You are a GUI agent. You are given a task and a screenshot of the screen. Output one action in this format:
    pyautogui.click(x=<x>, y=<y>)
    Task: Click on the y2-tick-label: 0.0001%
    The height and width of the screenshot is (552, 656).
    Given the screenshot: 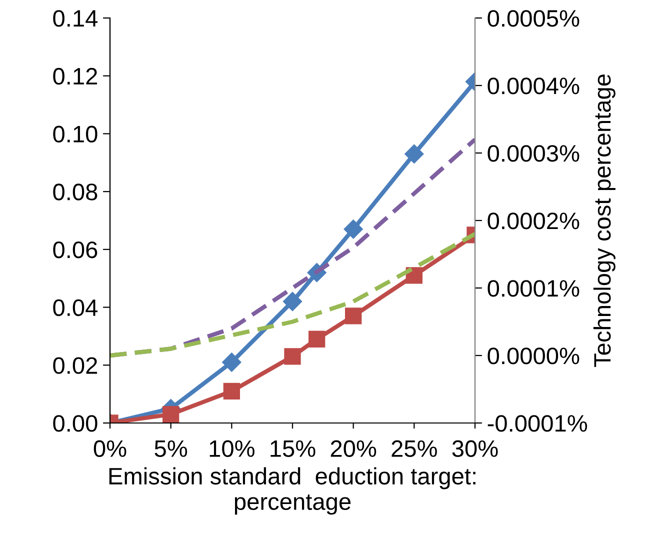 What is the action you would take?
    pyautogui.click(x=534, y=288)
    